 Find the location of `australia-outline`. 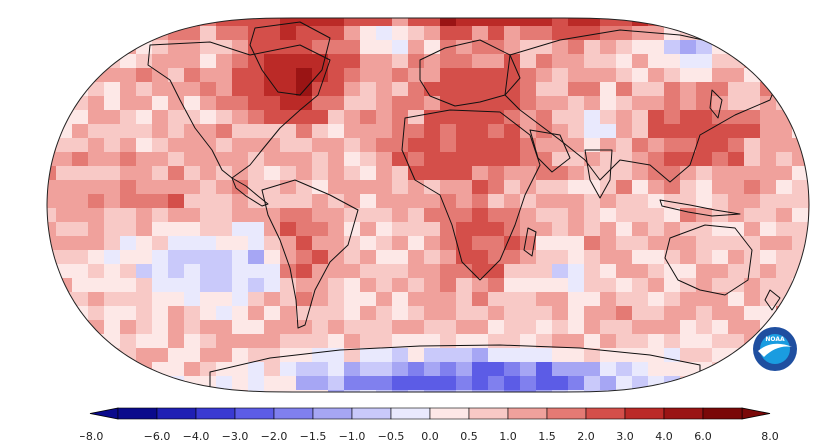

australia-outline is located at coordinates (708, 260).